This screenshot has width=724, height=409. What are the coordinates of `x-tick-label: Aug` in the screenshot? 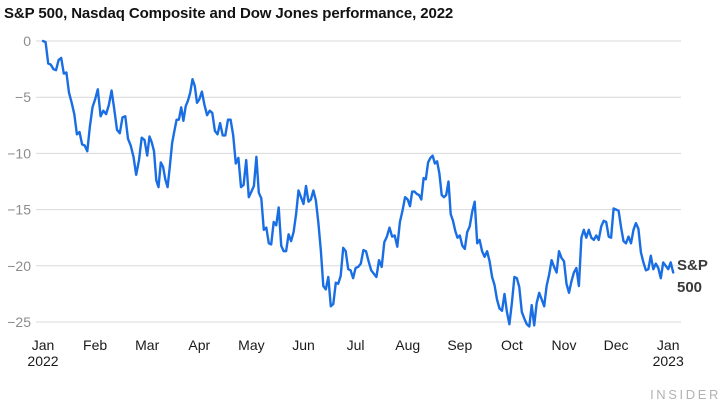 It's located at (407, 345).